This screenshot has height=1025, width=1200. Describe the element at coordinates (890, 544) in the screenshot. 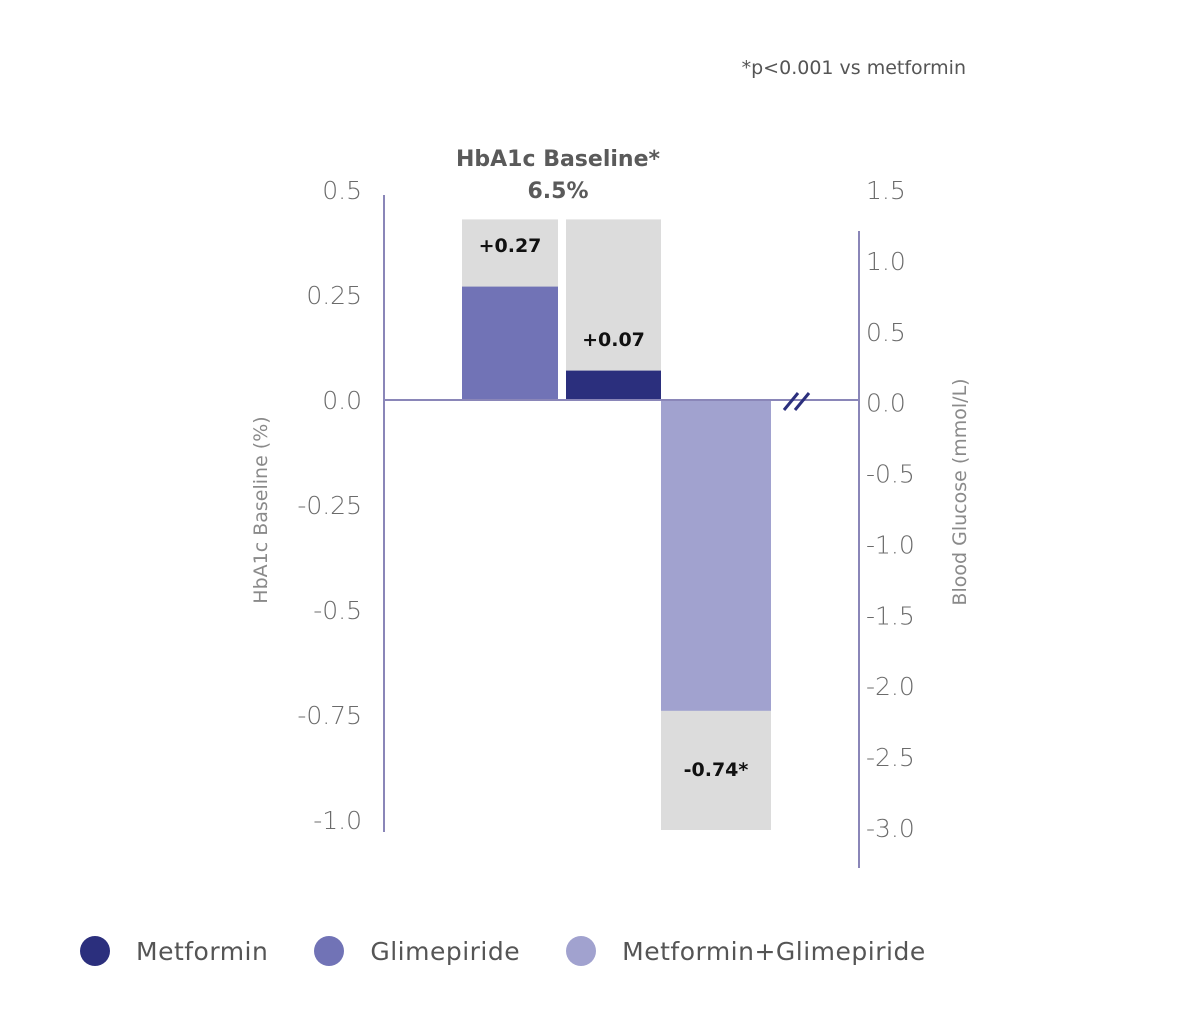

I see `right-tick-label: -1.0` at that location.